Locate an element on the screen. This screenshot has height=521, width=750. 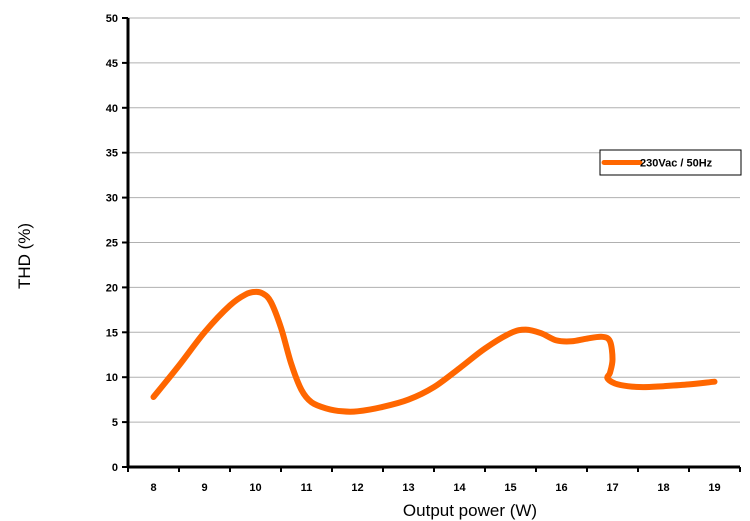
y-tick-label-50: 50 is located at coordinates (112, 19).